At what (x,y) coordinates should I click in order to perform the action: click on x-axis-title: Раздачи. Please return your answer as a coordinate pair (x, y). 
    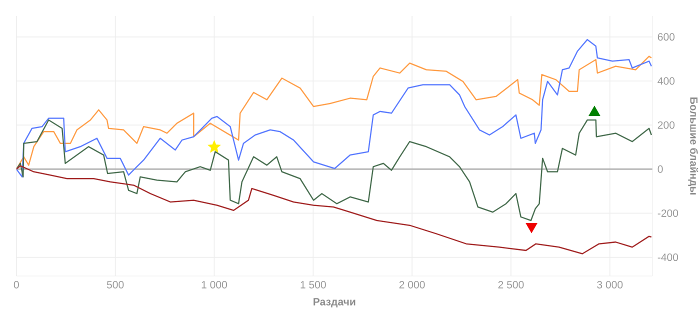
    Looking at the image, I should click on (335, 303).